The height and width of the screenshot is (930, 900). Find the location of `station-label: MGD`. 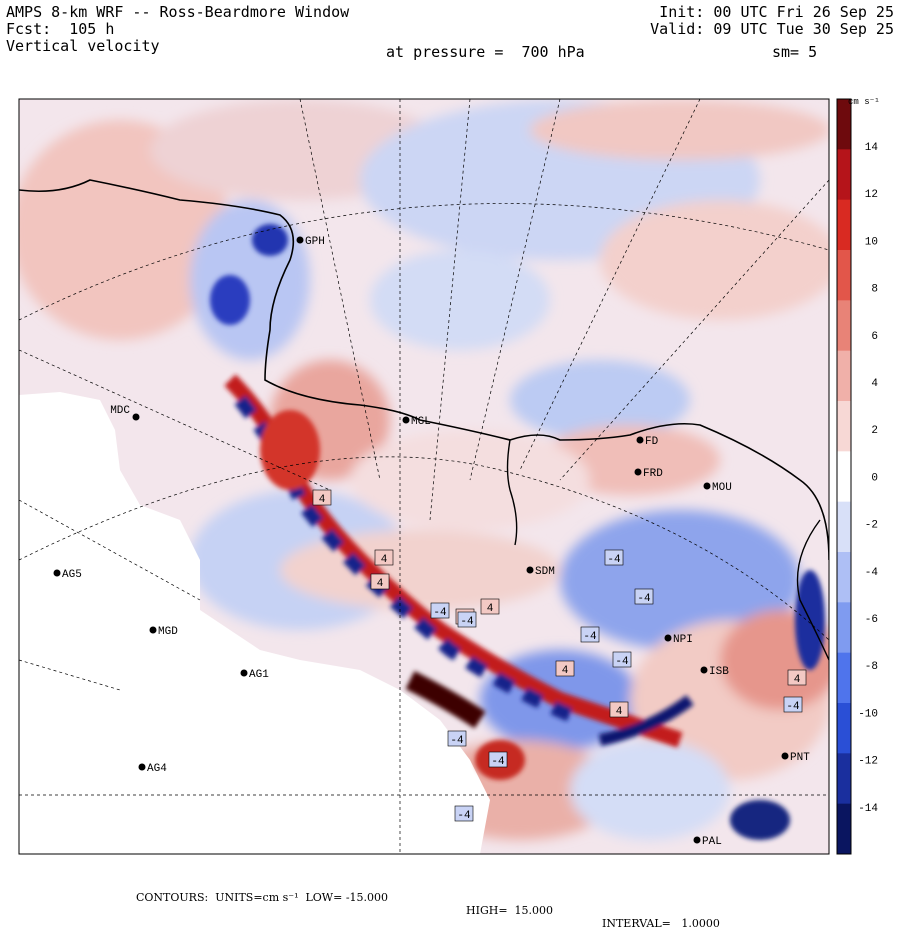

station-label: MGD is located at coordinates (168, 632).